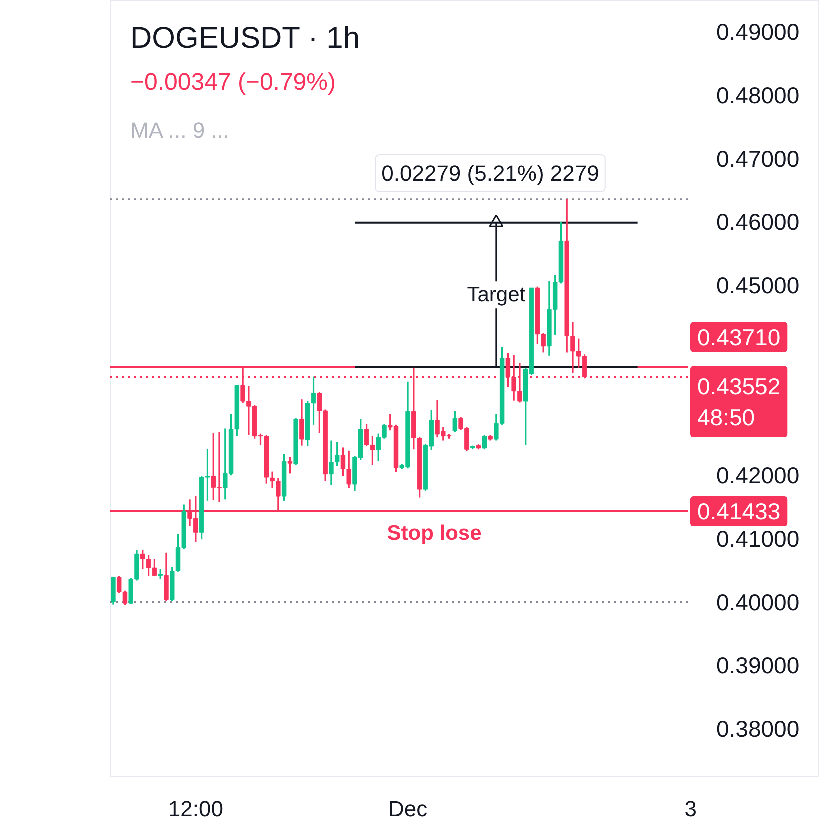  What do you see at coordinates (245, 38) in the screenshot?
I see `text: DOGEUSDT · 1h` at bounding box center [245, 38].